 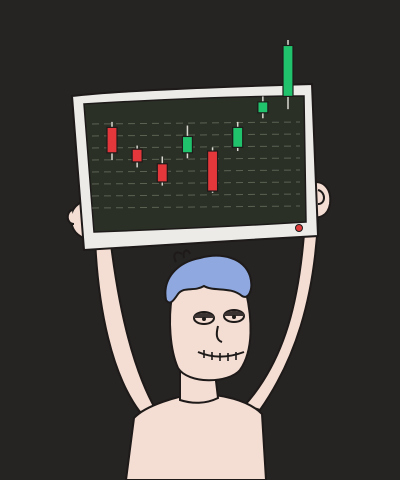 I want to click on head, so click(x=208, y=315).